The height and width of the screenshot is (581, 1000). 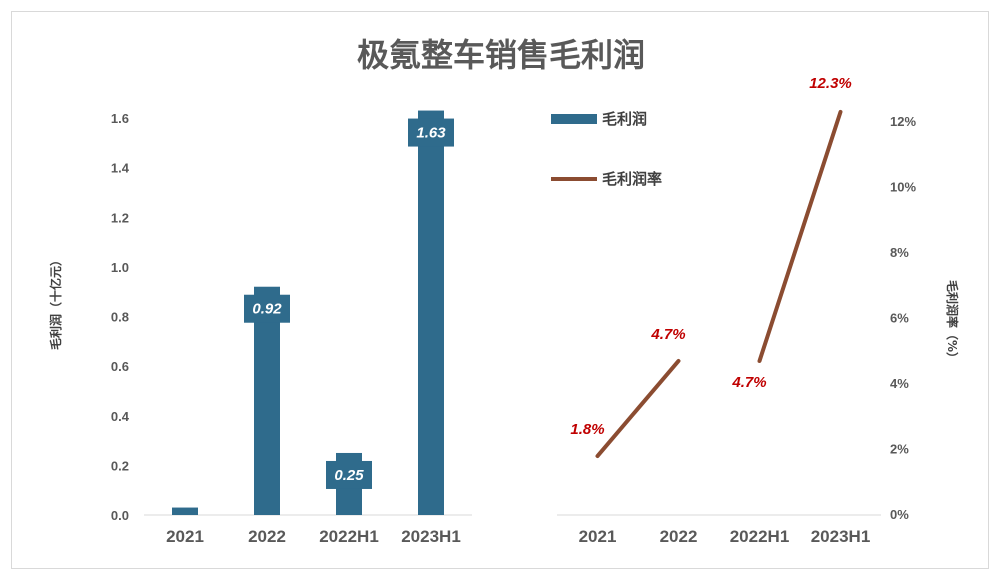 What do you see at coordinates (899, 448) in the screenshot?
I see `line-y-tick-label: 2%` at bounding box center [899, 448].